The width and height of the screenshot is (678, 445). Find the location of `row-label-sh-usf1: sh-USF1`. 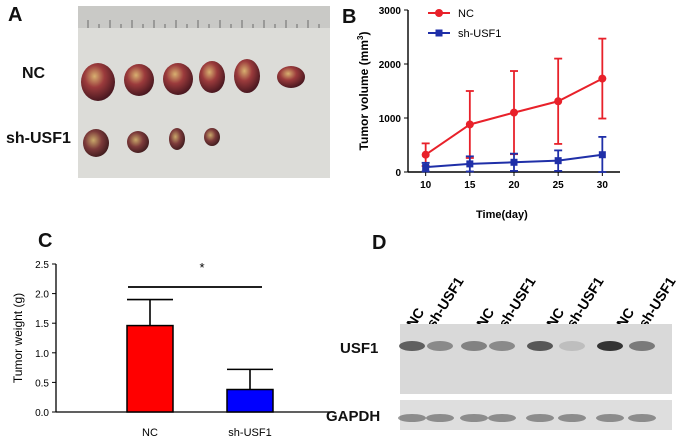

row-label-sh-usf1: sh-USF1 is located at coordinates (38, 138).